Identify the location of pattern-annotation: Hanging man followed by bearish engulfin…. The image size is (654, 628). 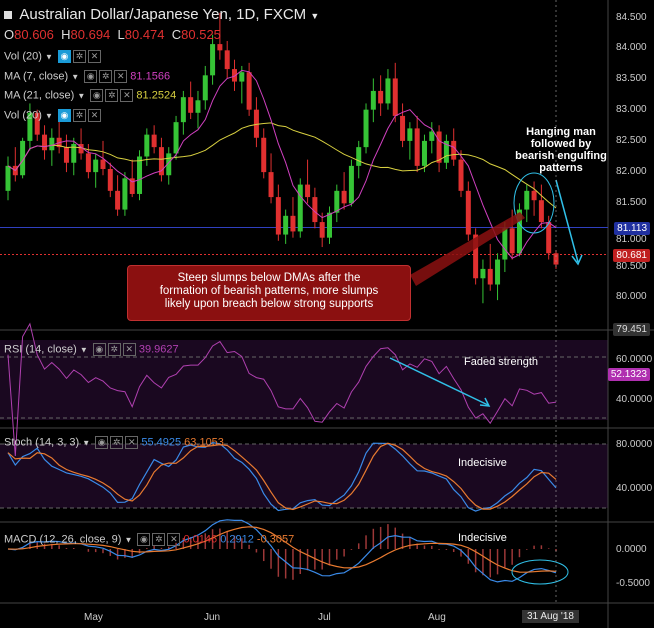
(561, 150).